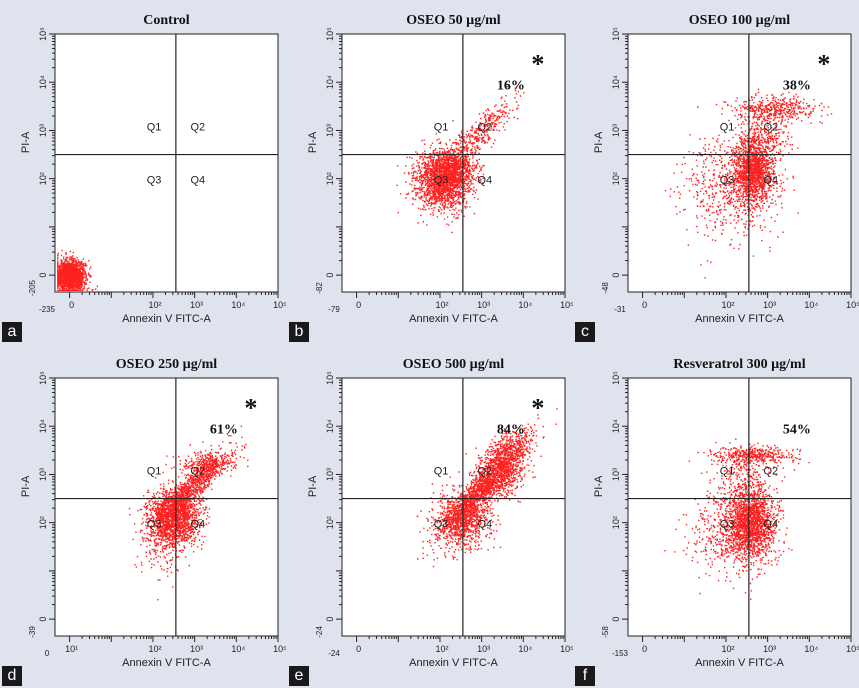  Describe the element at coordinates (620, 309) in the screenshot. I see `x-min-label: -31` at that location.